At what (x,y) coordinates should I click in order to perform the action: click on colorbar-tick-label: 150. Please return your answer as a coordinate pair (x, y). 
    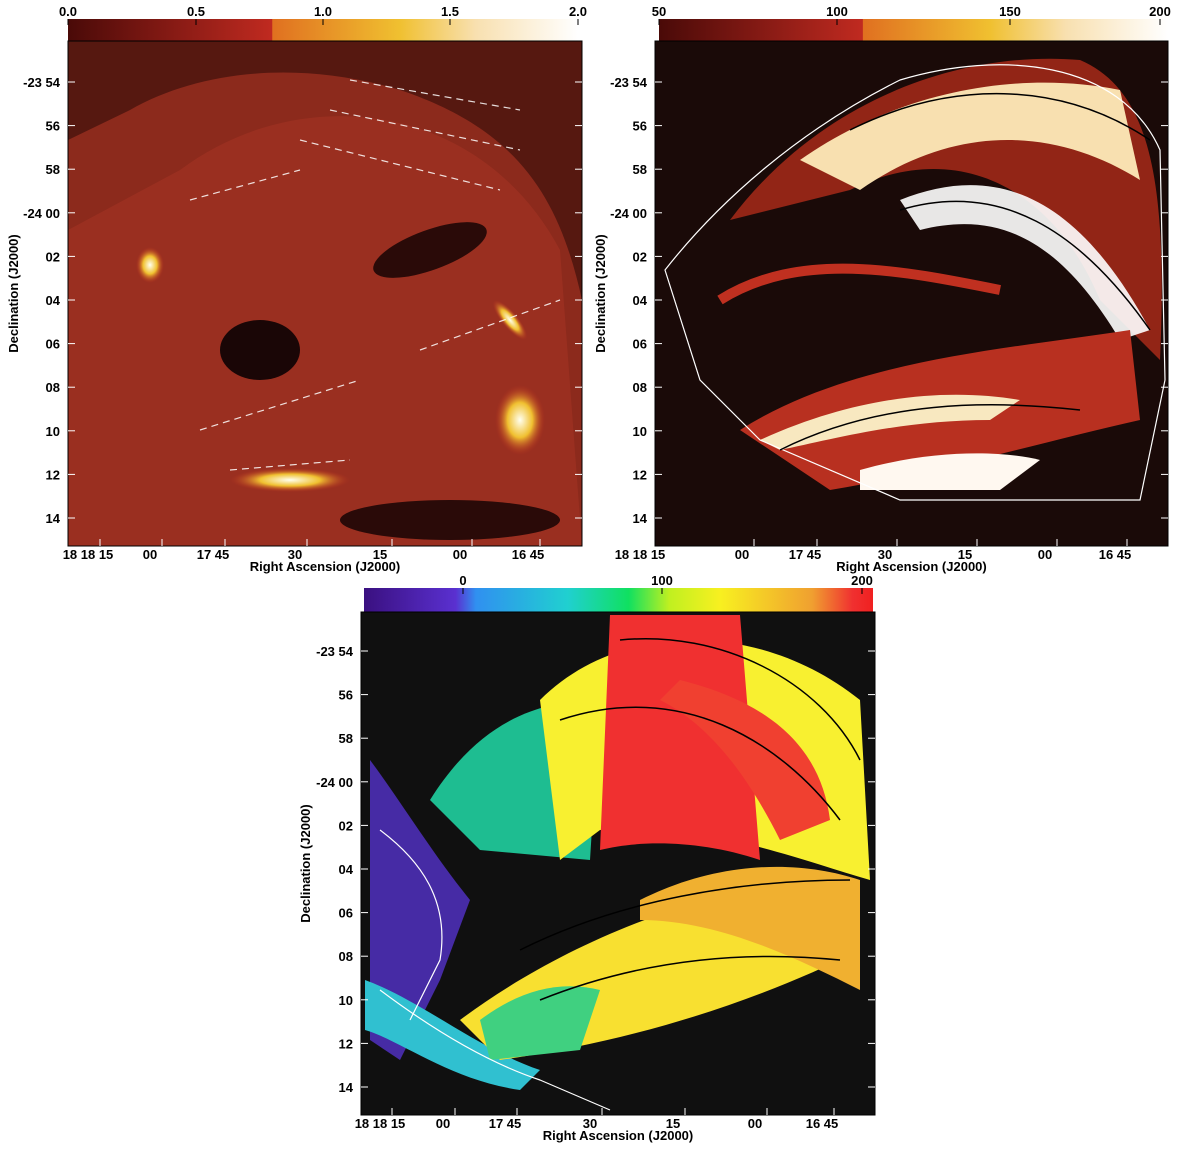
    Looking at the image, I should click on (1010, 11).